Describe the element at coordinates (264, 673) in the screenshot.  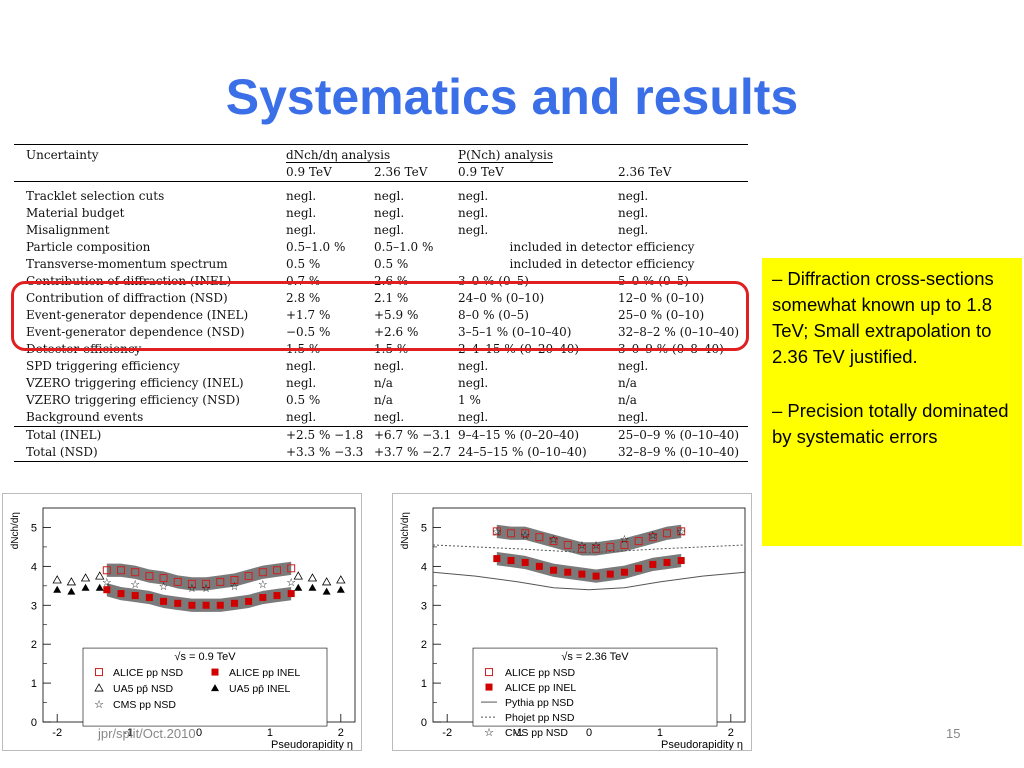
I see `legend-label: ALICE pp INEL` at that location.